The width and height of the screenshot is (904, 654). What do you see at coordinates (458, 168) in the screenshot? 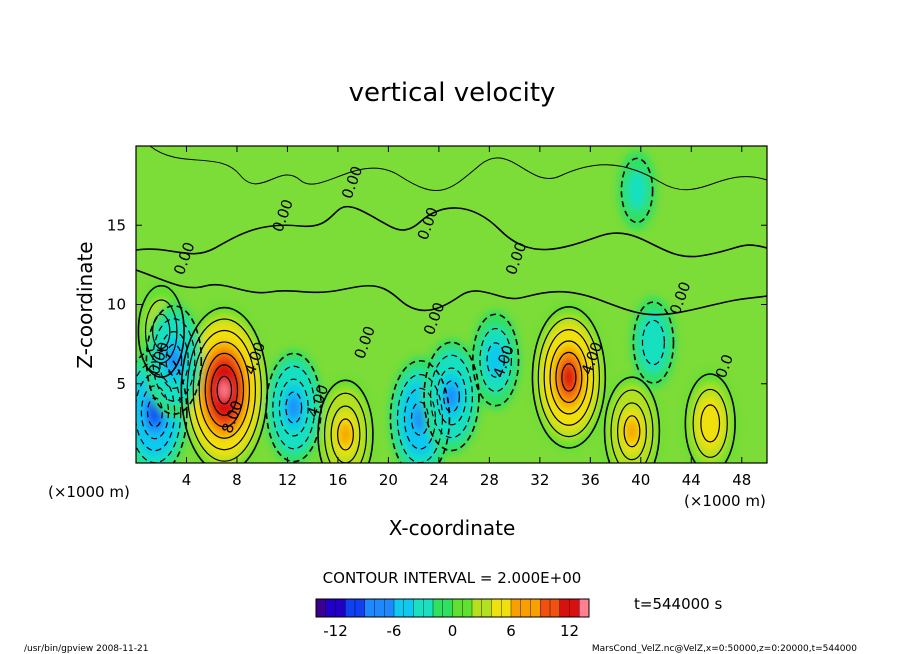
I see `contour-zero-top` at bounding box center [458, 168].